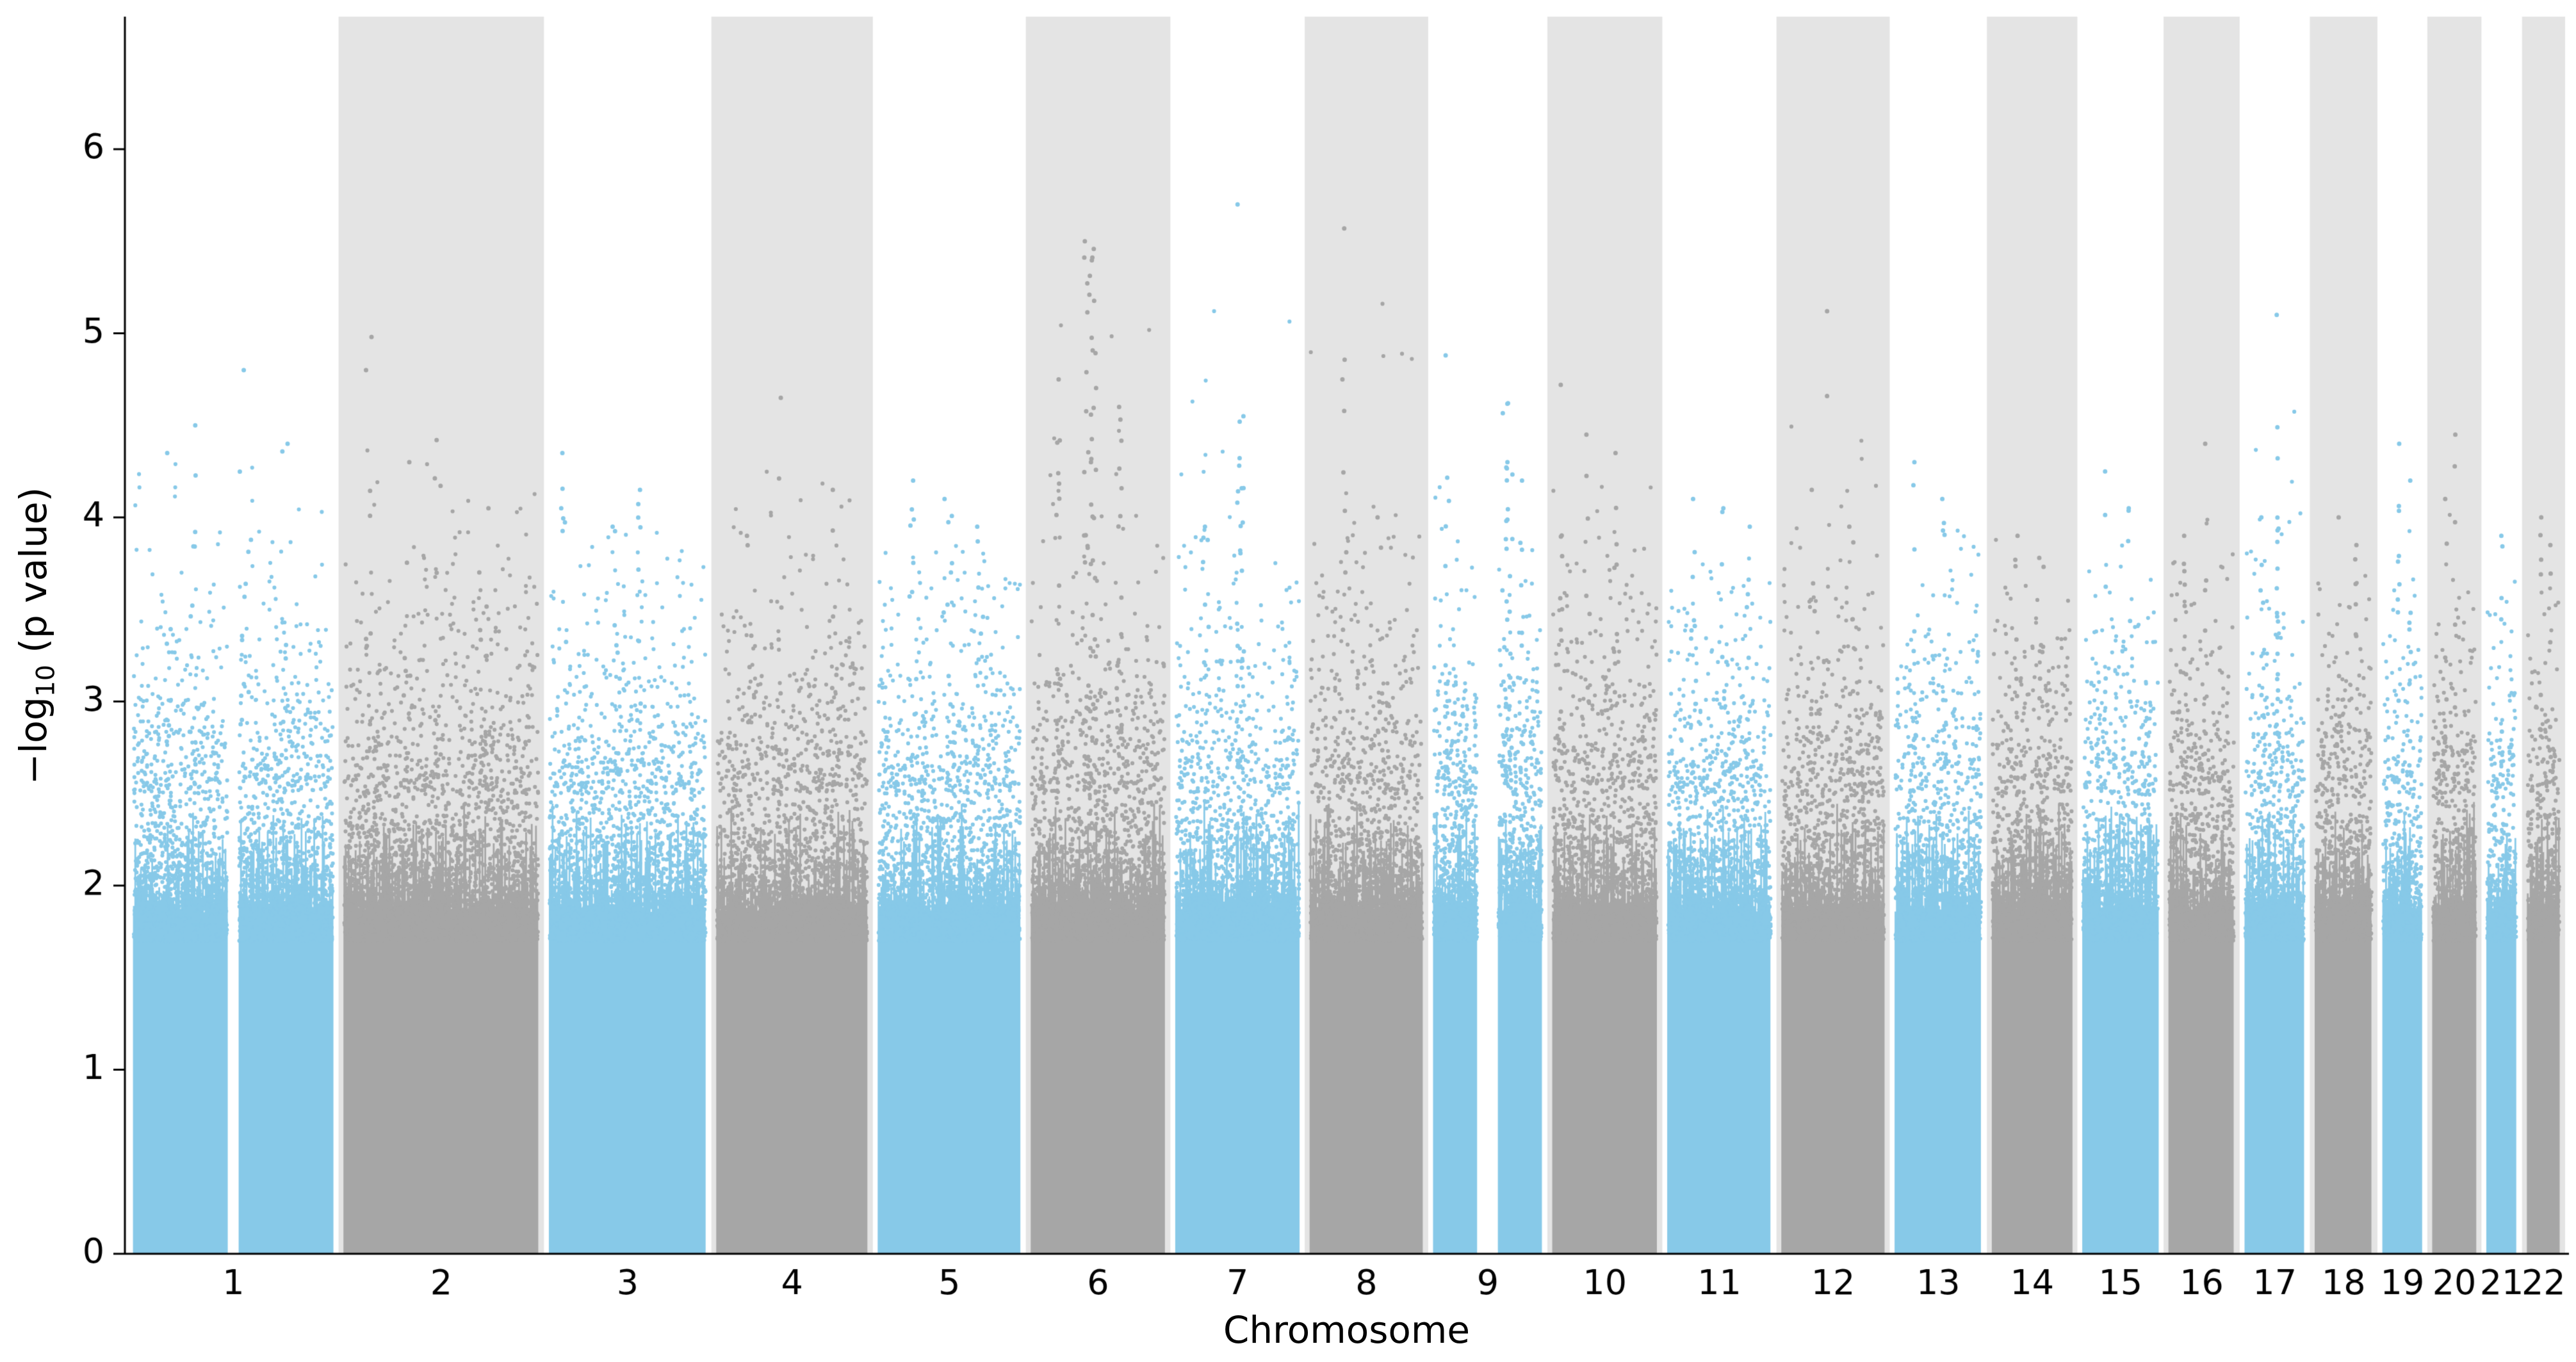 Image resolution: width=2576 pixels, height=1362 pixels. I want to click on y-axis-label-suffix: (p value), so click(33, 576).